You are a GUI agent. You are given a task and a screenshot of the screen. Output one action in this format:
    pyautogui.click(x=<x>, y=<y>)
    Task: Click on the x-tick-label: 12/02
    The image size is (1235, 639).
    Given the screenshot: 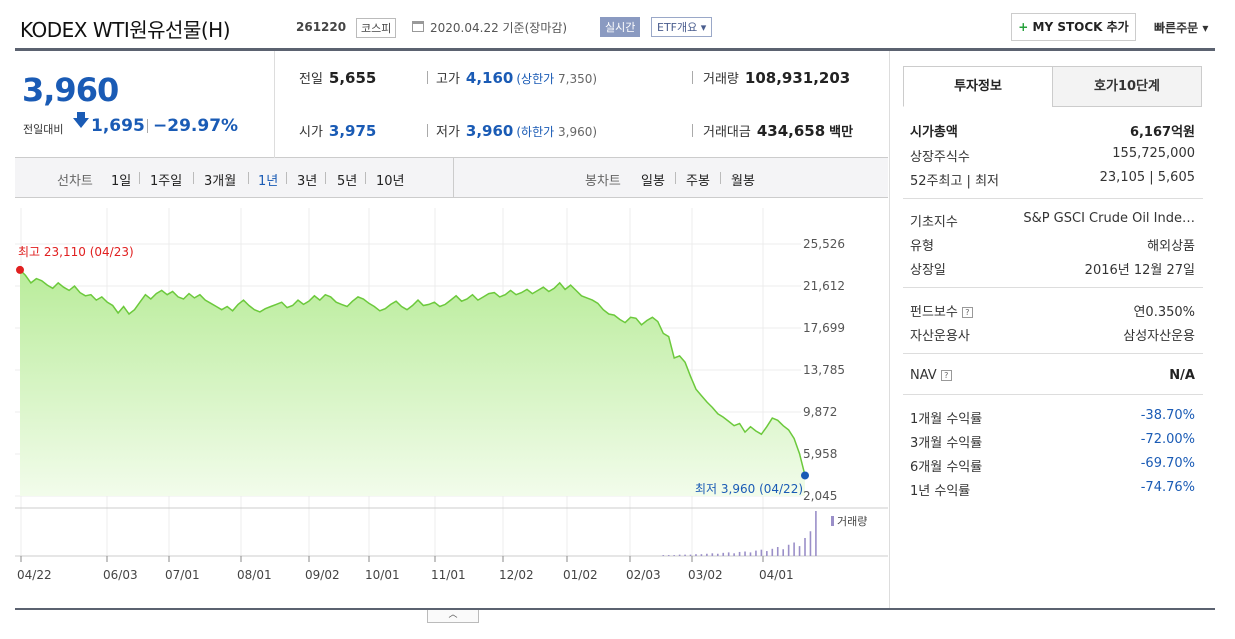 What is the action you would take?
    pyautogui.click(x=516, y=575)
    